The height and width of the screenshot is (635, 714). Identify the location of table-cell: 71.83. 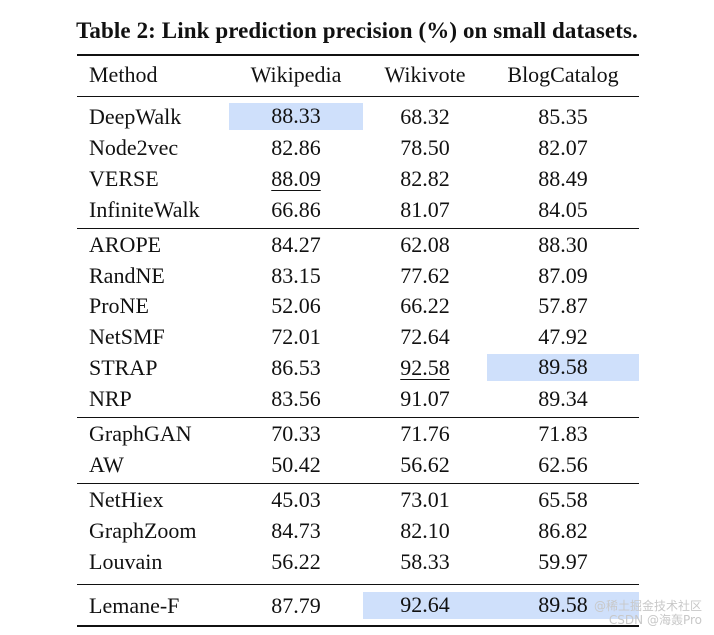
(563, 433).